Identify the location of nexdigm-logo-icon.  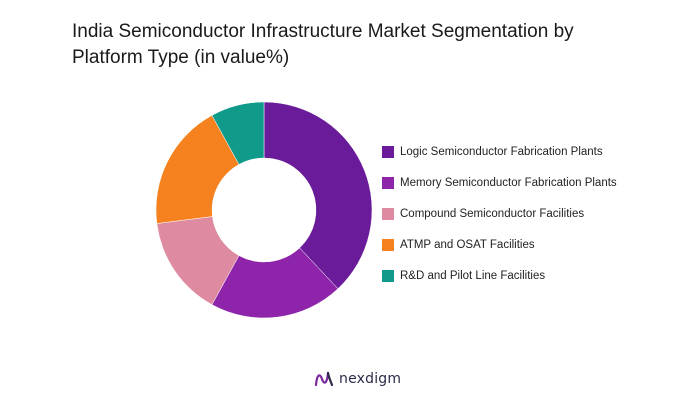
(324, 379).